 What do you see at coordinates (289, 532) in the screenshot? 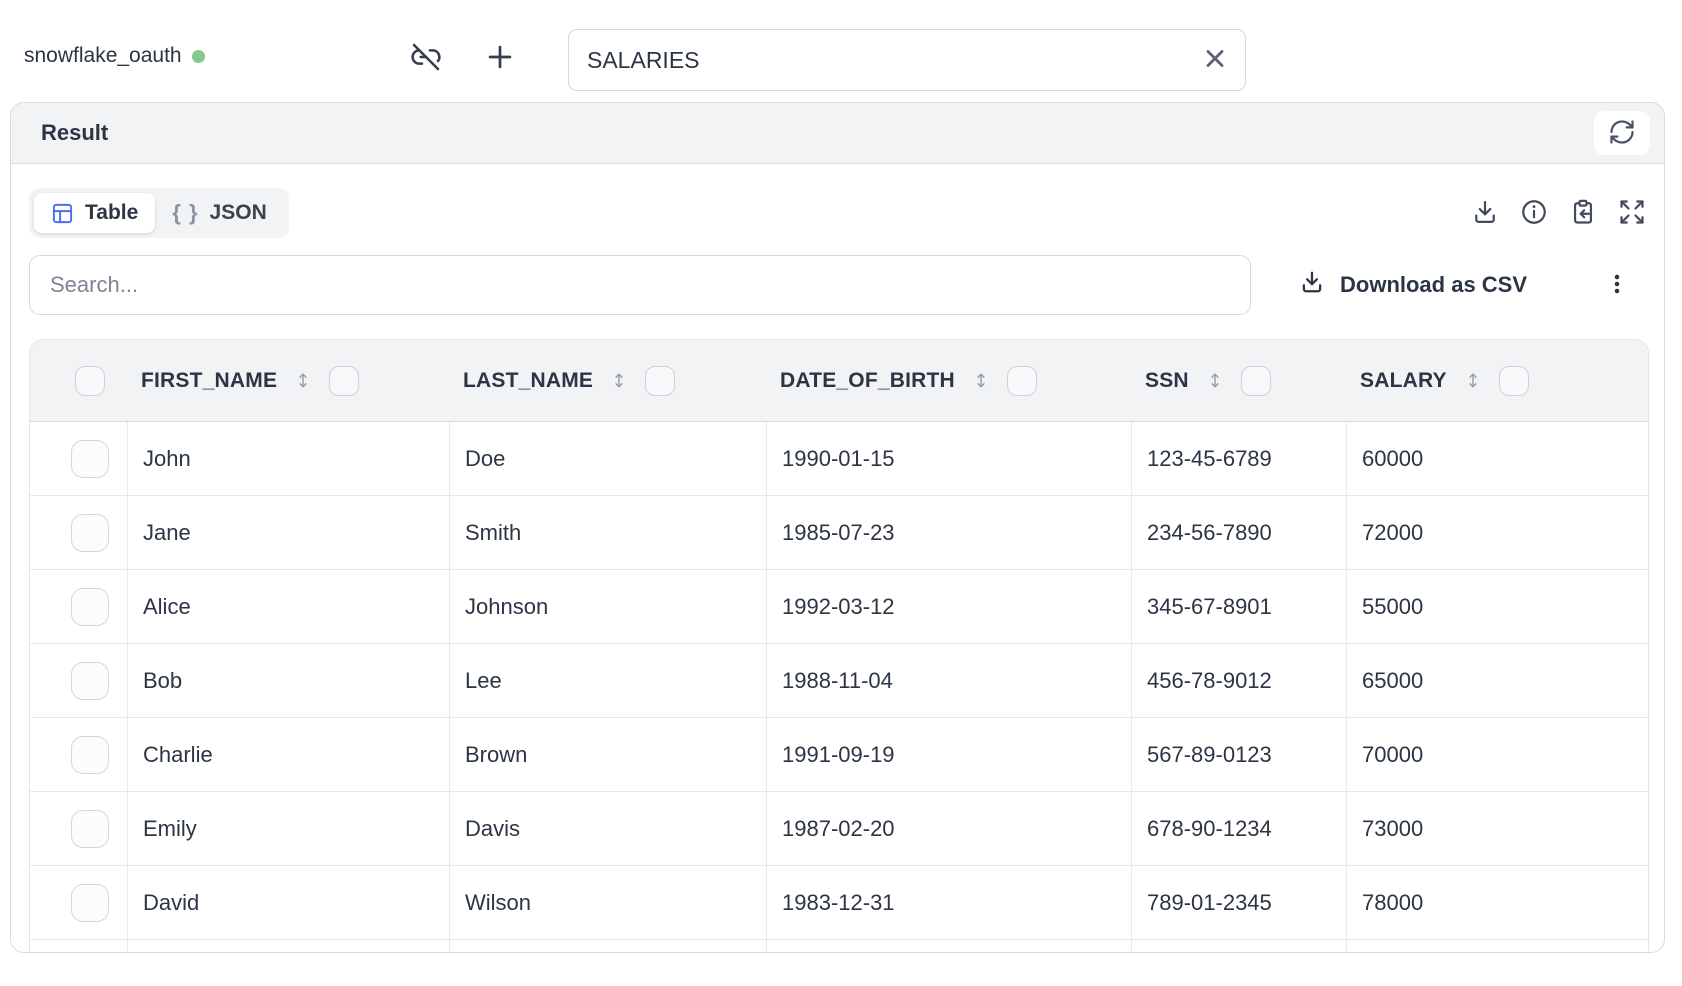
I see `table-cell: Jane` at bounding box center [289, 532].